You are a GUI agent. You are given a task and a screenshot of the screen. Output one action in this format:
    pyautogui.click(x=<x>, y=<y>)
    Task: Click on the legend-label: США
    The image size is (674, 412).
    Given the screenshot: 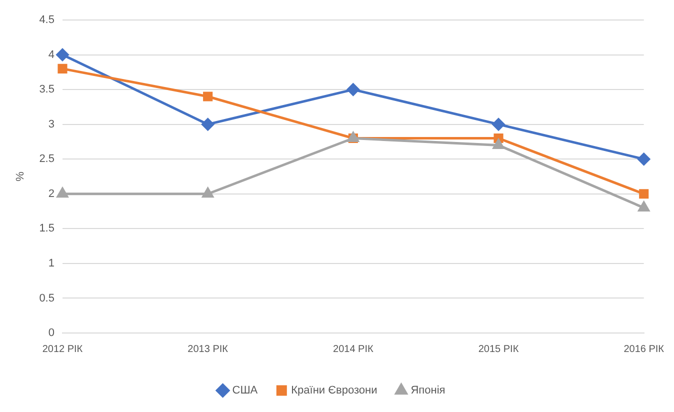 What is the action you would take?
    pyautogui.click(x=245, y=390)
    